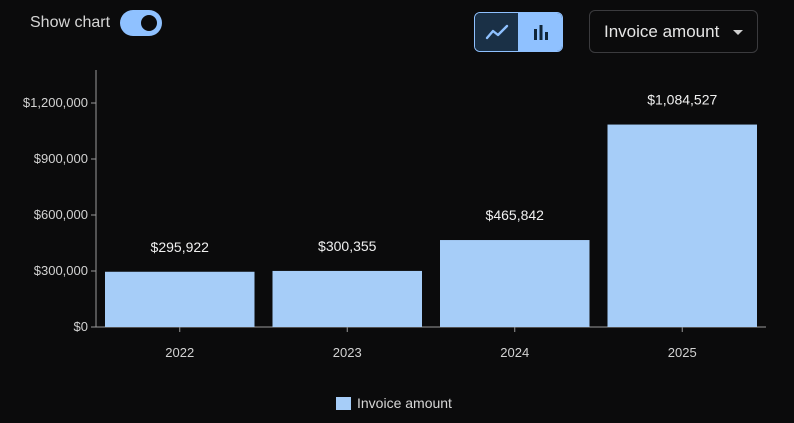  I want to click on y-tick-label: $900,000, so click(61, 158).